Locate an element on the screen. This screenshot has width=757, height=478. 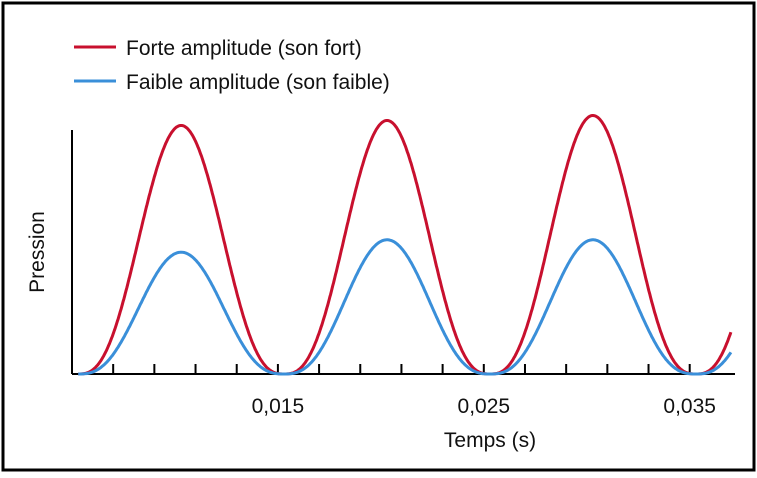
x-tick-labels: 0,015 0,025 0,035 is located at coordinates (484, 406).